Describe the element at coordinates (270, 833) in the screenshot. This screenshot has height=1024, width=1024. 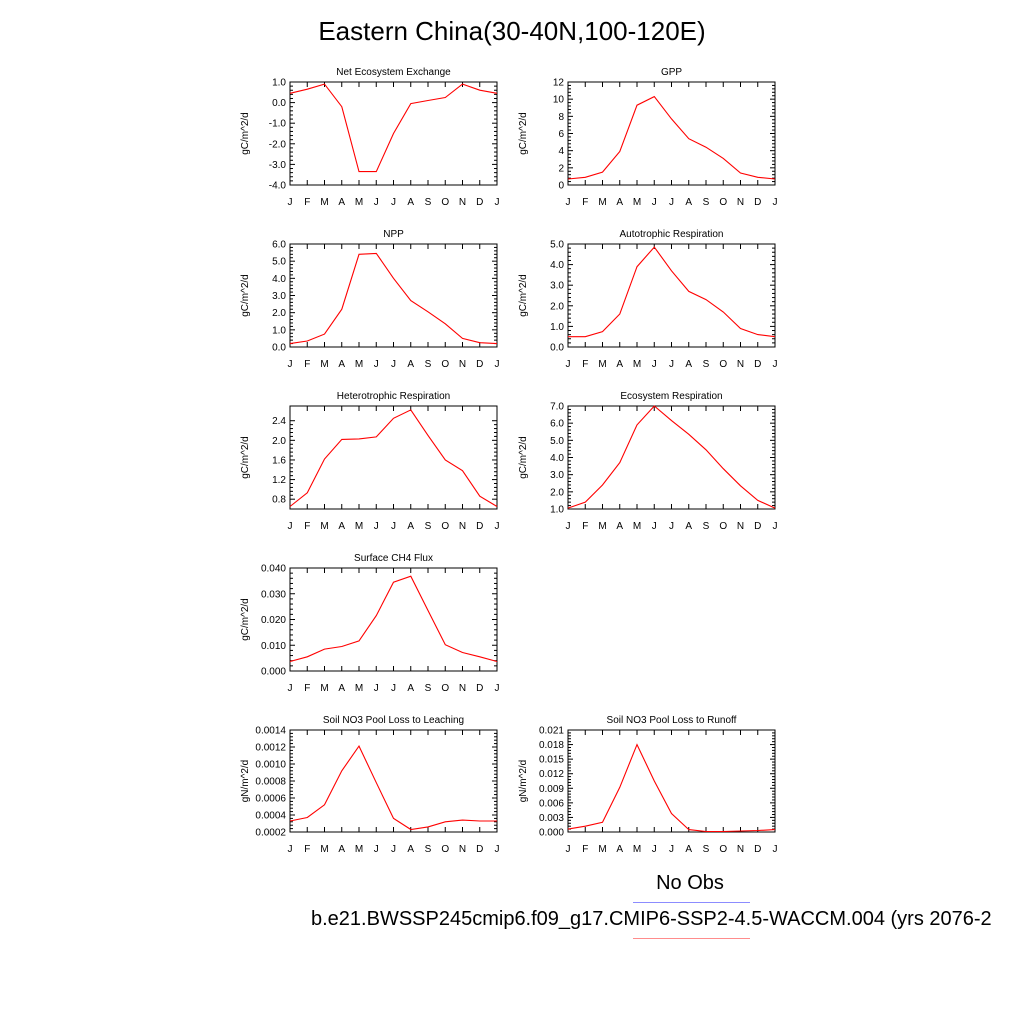
I see `y-tick-label: 0.0002` at that location.